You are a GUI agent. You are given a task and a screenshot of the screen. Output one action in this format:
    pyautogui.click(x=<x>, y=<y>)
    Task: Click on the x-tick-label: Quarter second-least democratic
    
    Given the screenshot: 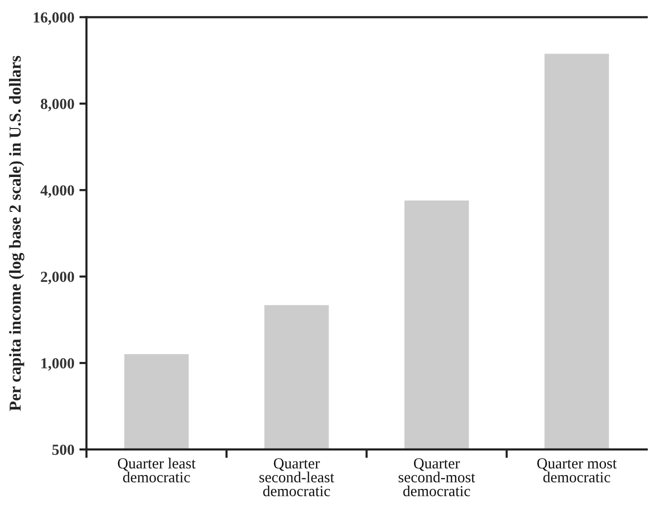 What is the action you would take?
    pyautogui.click(x=296, y=477)
    